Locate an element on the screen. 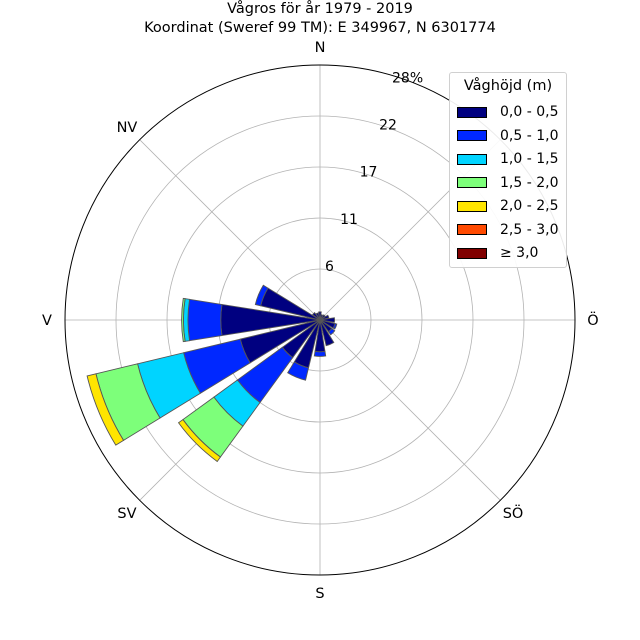 The height and width of the screenshot is (640, 640). legend-label: 2,5 - 3,0 is located at coordinates (529, 229).